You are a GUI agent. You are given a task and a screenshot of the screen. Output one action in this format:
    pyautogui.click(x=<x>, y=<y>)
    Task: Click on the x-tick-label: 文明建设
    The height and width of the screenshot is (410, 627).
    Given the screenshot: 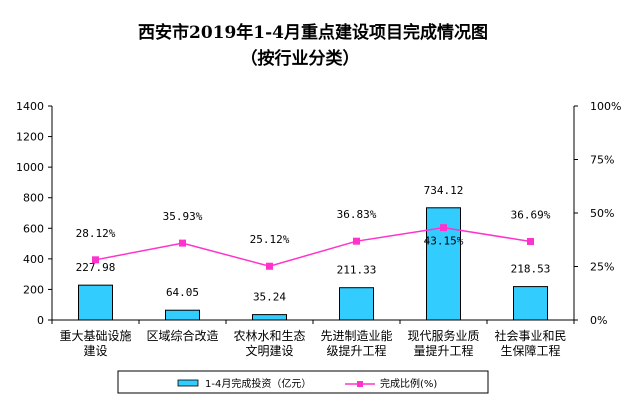 What is the action you would take?
    pyautogui.click(x=269, y=350)
    